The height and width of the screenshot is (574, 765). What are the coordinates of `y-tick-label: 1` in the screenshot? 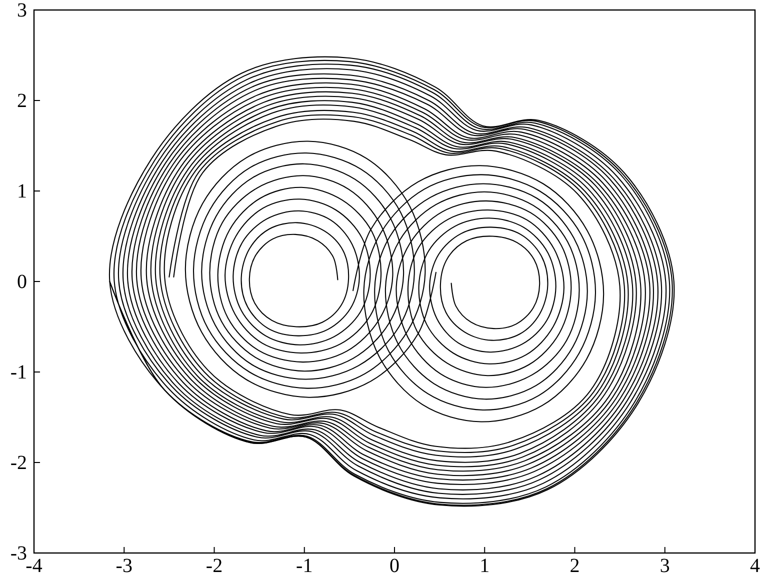 It's located at (22, 191).